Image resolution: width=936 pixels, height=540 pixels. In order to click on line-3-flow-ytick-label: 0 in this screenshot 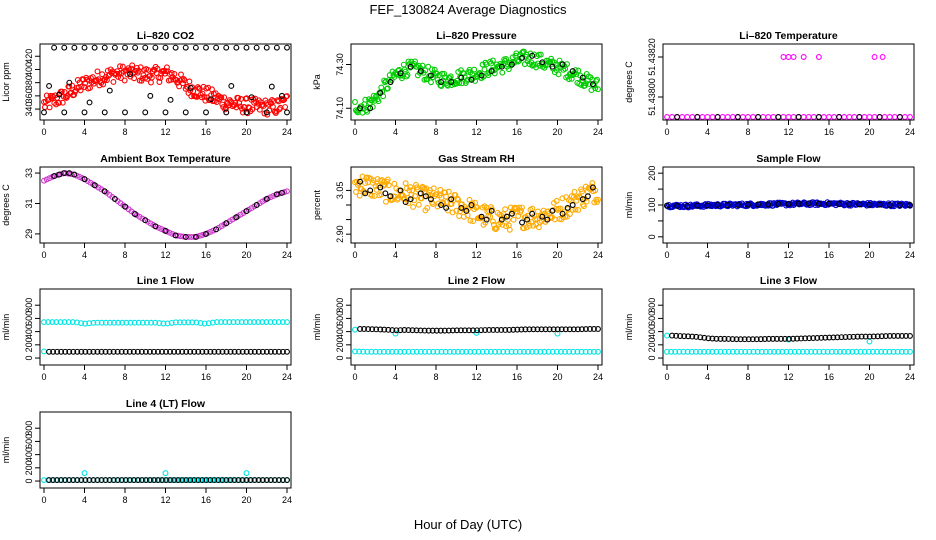, I will do `click(652, 358)`.